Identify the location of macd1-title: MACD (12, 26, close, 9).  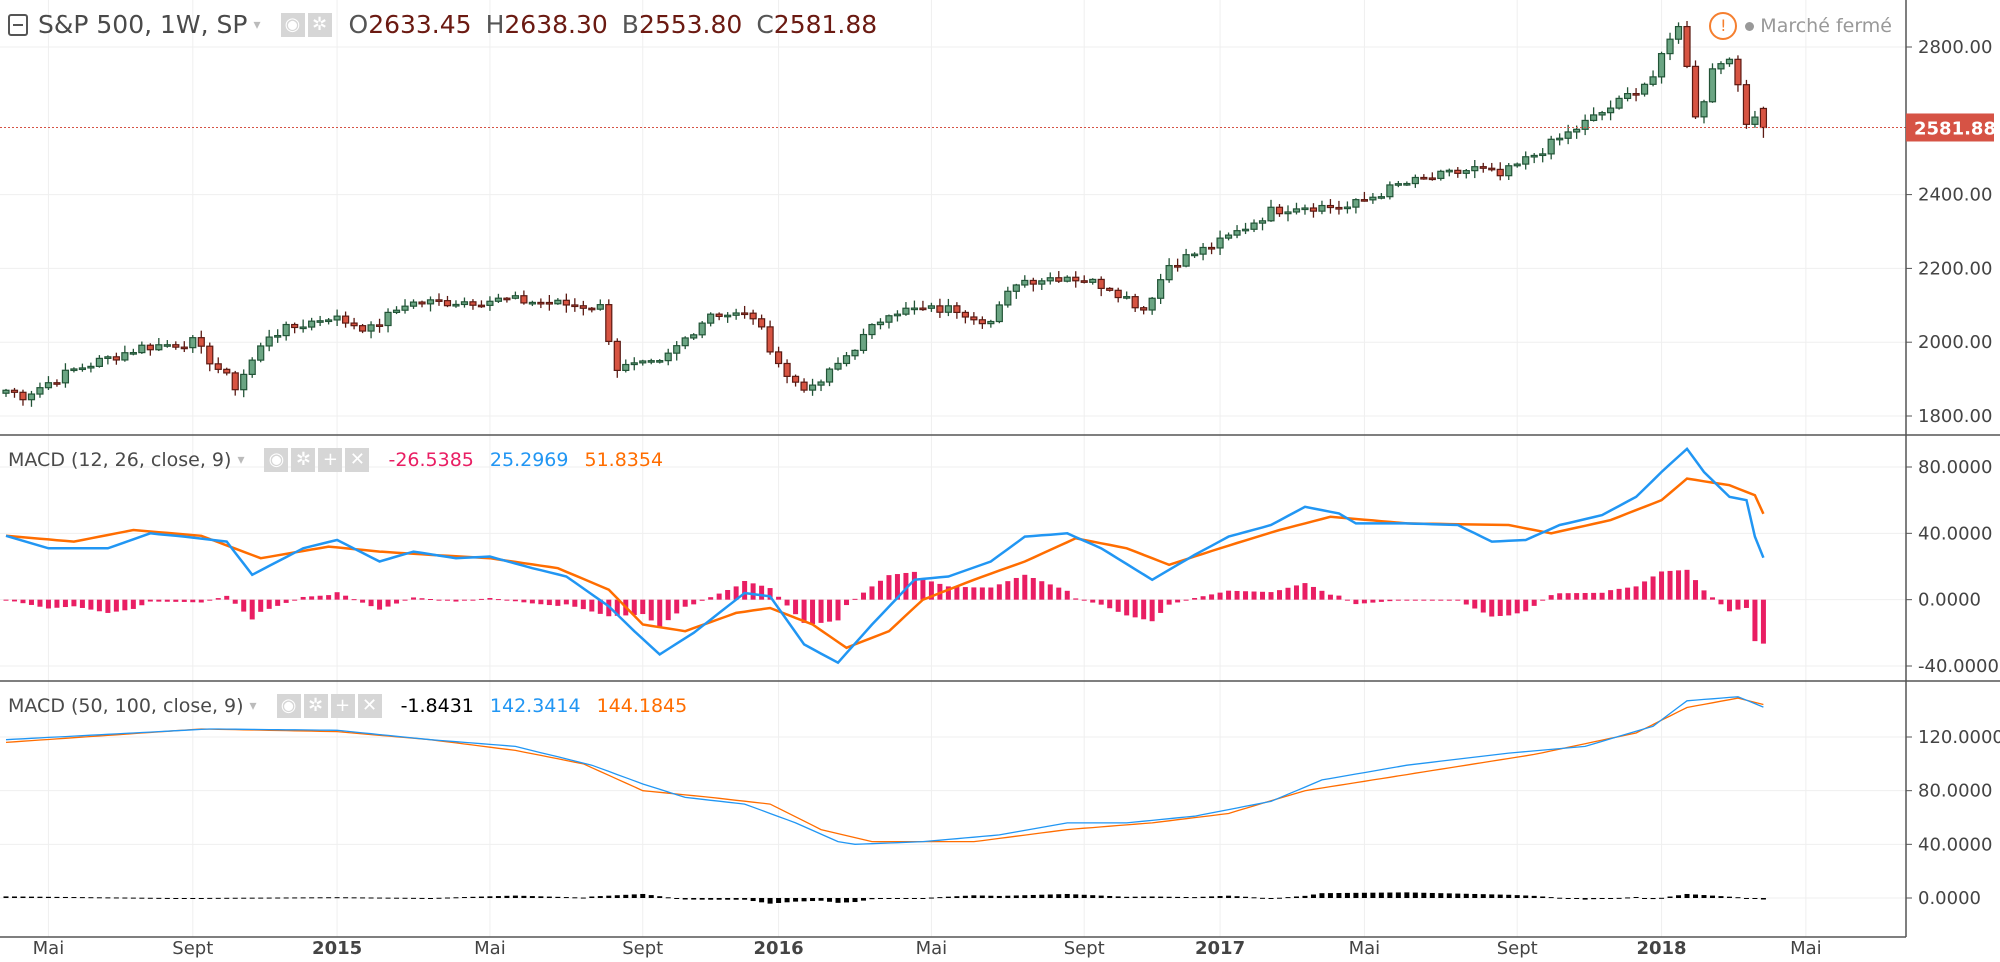
(120, 460).